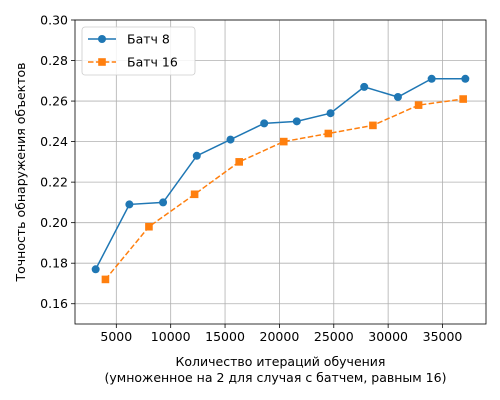 The height and width of the screenshot is (400, 500). Describe the element at coordinates (54, 222) in the screenshot. I see `y-tick-label: 0.20` at that location.